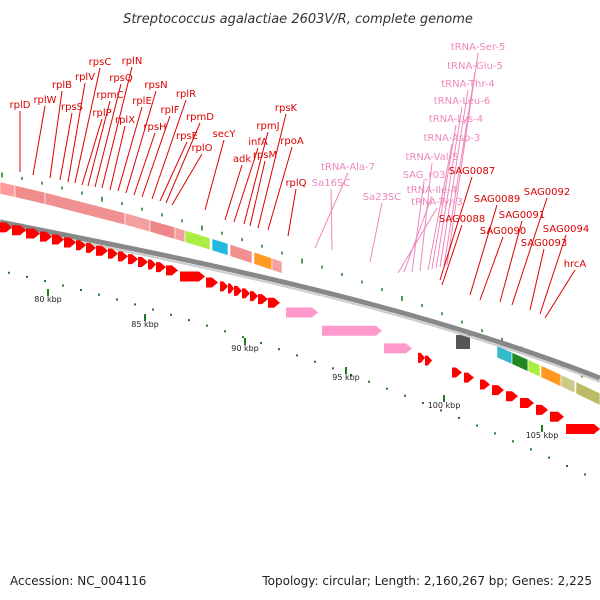 The height and width of the screenshot is (600, 600). What do you see at coordinates (109, 95) in the screenshot?
I see `feature-label: rpmC` at bounding box center [109, 95].